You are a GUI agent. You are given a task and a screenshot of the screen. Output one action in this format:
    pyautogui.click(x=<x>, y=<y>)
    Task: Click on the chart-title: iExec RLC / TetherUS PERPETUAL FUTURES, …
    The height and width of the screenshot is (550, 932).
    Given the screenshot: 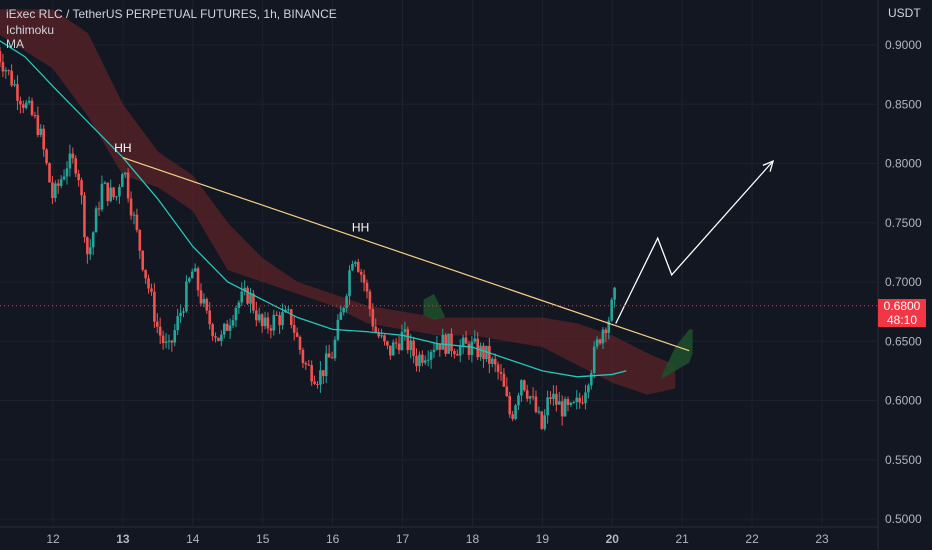 What is the action you would take?
    pyautogui.click(x=171, y=14)
    